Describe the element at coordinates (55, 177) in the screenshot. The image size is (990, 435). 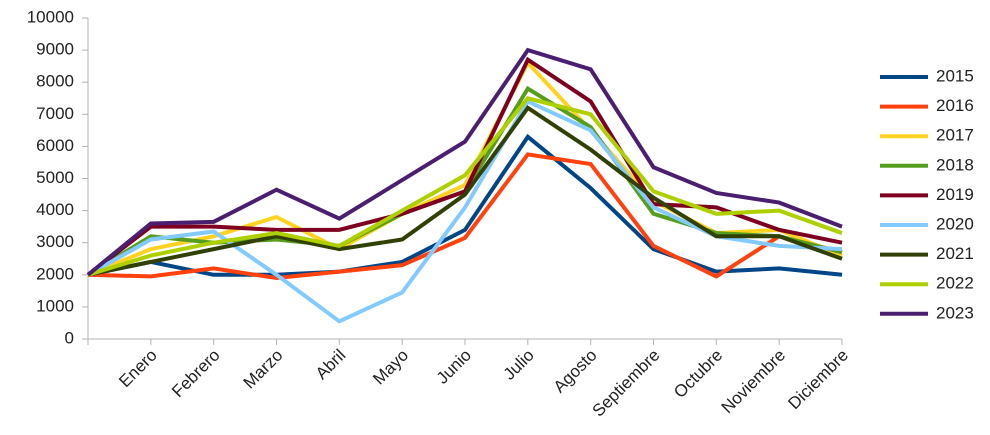
I see `y-tick-label: 5000` at that location.